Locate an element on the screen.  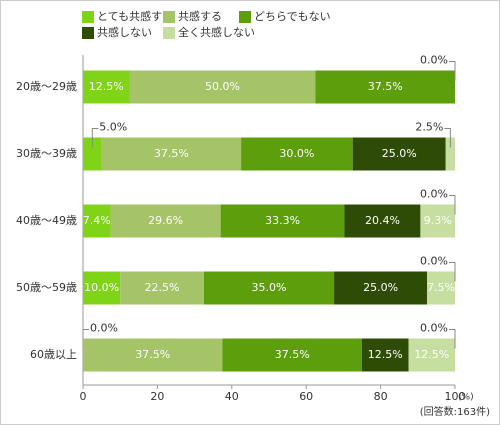
value-label: 22.5% is located at coordinates (162, 287).